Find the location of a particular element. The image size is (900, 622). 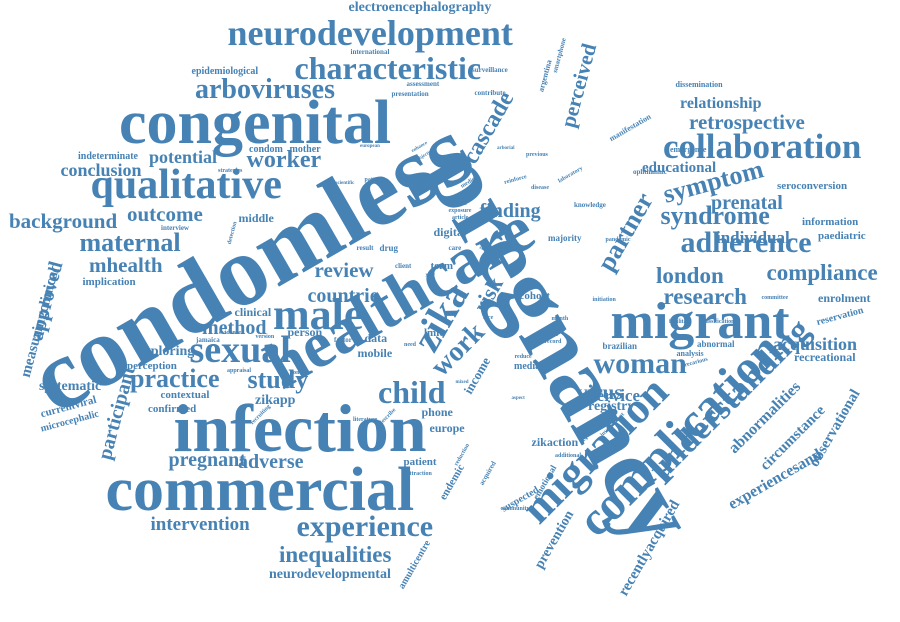

cloud-word: systematic is located at coordinates (70, 387).